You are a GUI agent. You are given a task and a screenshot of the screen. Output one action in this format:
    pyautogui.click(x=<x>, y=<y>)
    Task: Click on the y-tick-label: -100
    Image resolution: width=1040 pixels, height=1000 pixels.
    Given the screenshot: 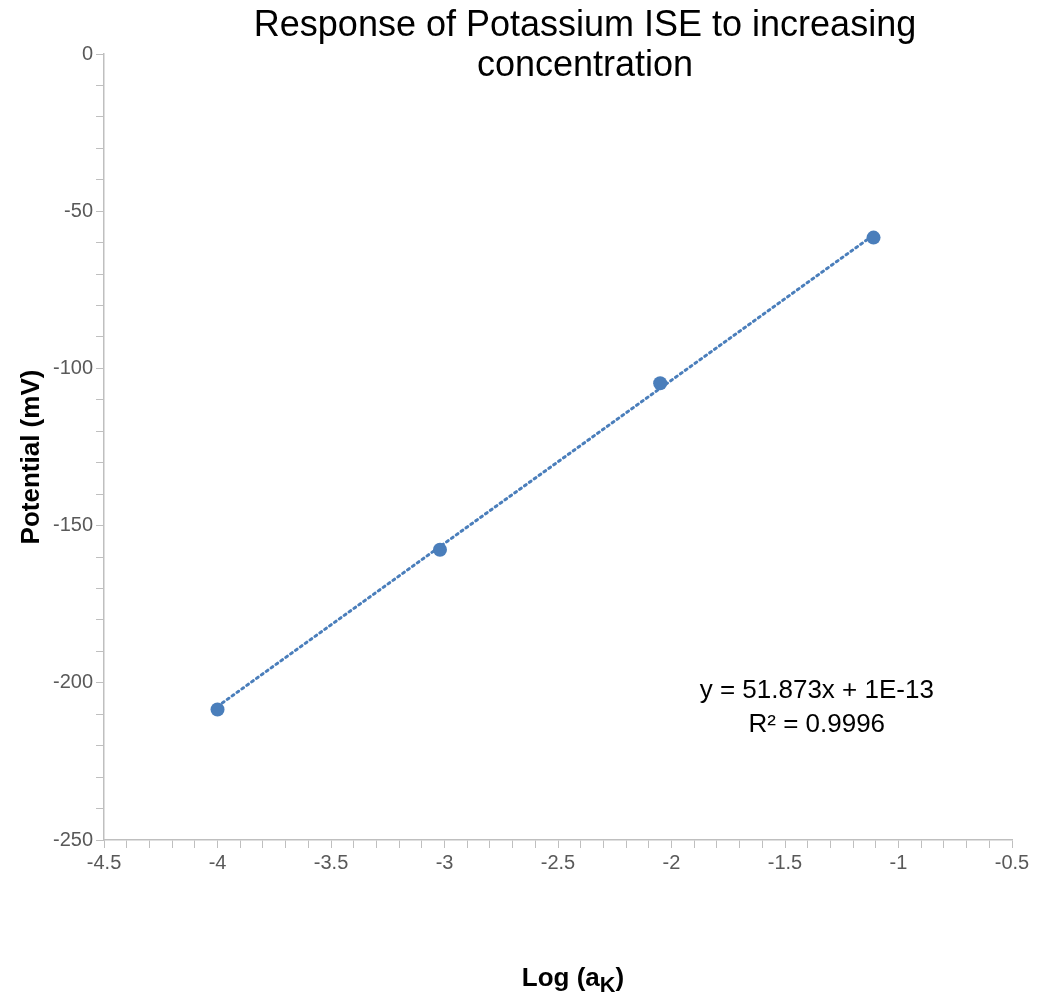 What is the action you would take?
    pyautogui.click(x=73, y=366)
    